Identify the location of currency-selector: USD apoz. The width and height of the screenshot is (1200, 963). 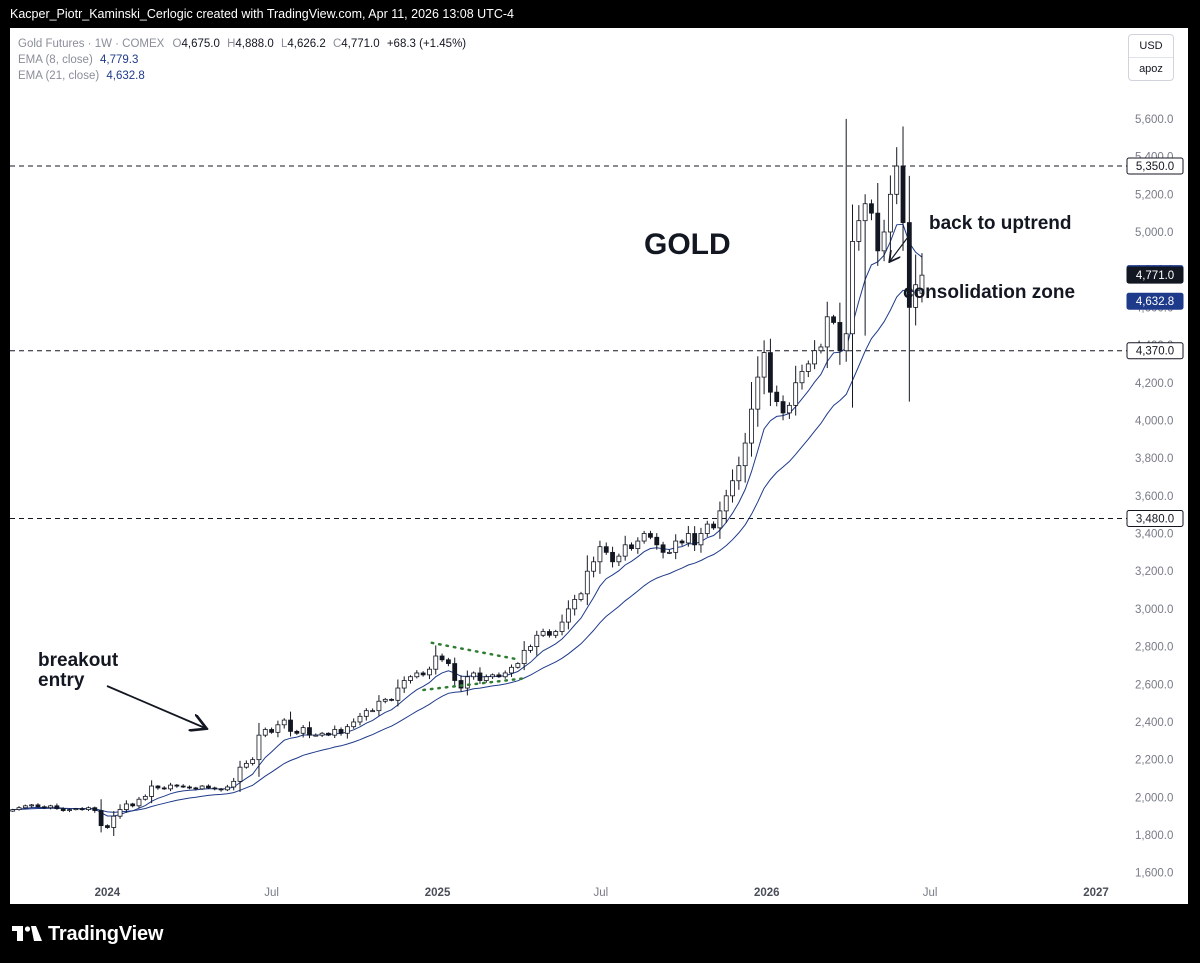
(1151, 57).